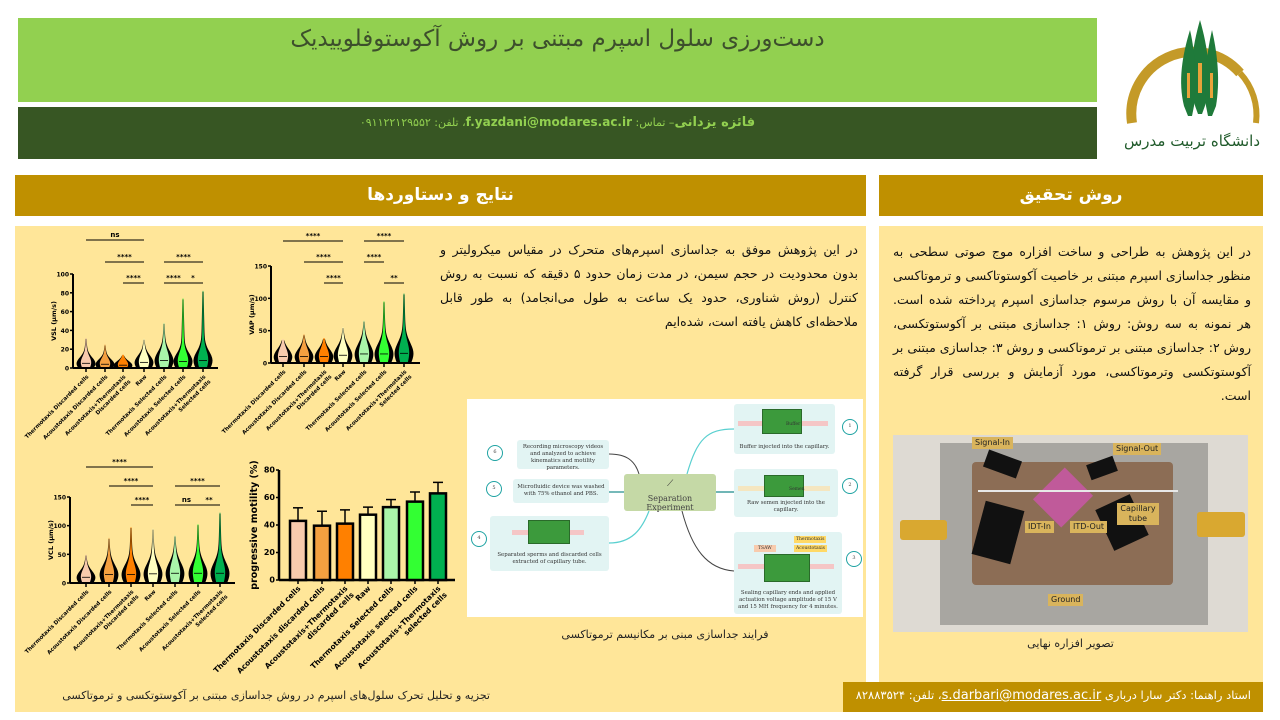  What do you see at coordinates (765, 548) in the screenshot?
I see `tag-tsaw: TSAW` at bounding box center [765, 548].